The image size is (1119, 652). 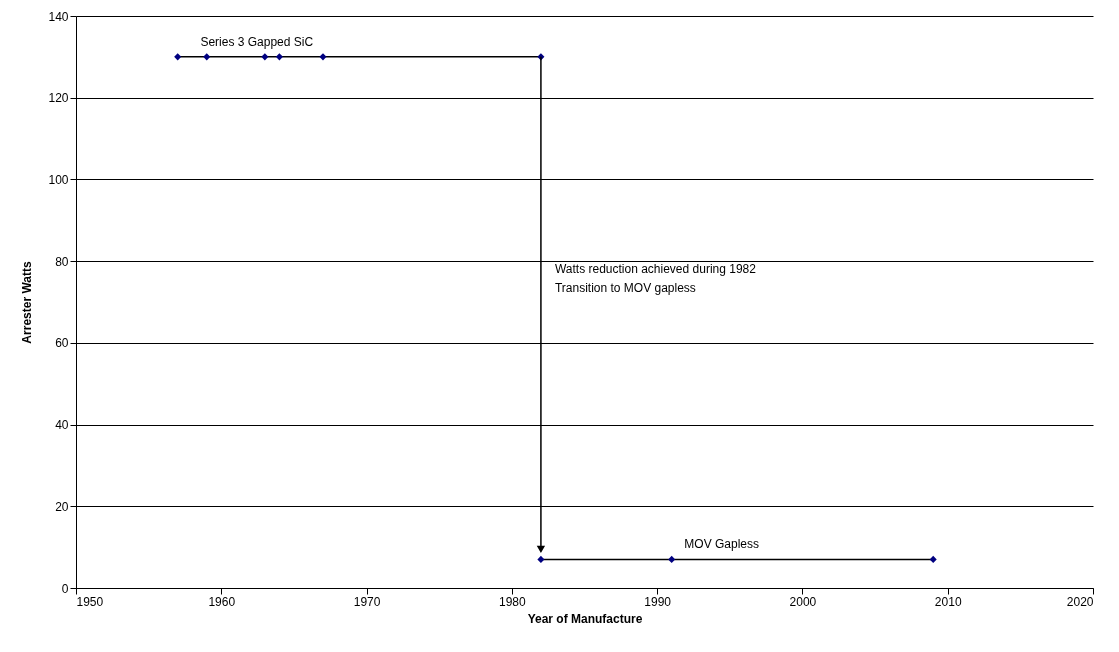 What do you see at coordinates (62, 506) in the screenshot?
I see `y-tick-label: 20` at bounding box center [62, 506].